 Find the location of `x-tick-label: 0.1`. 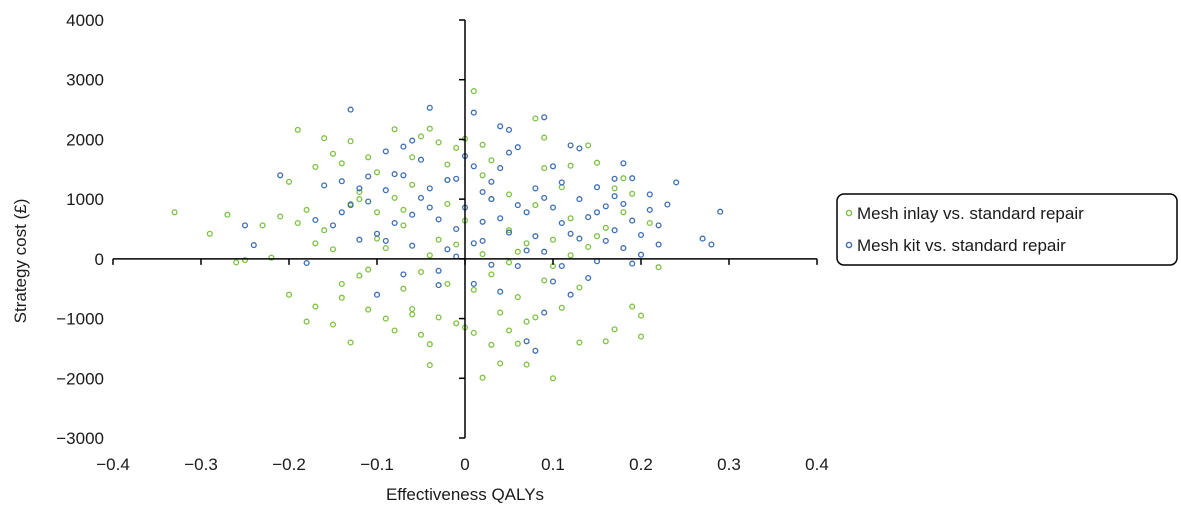

x-tick-label: 0.1 is located at coordinates (553, 464).